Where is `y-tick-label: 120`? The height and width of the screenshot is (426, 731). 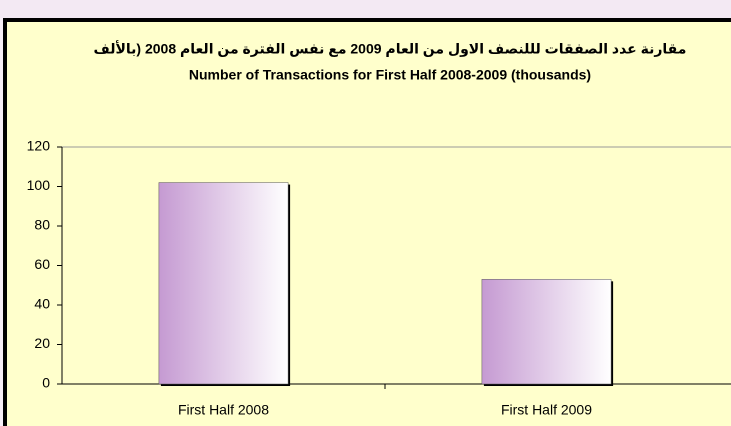 y-tick-label: 120 is located at coordinates (39, 146).